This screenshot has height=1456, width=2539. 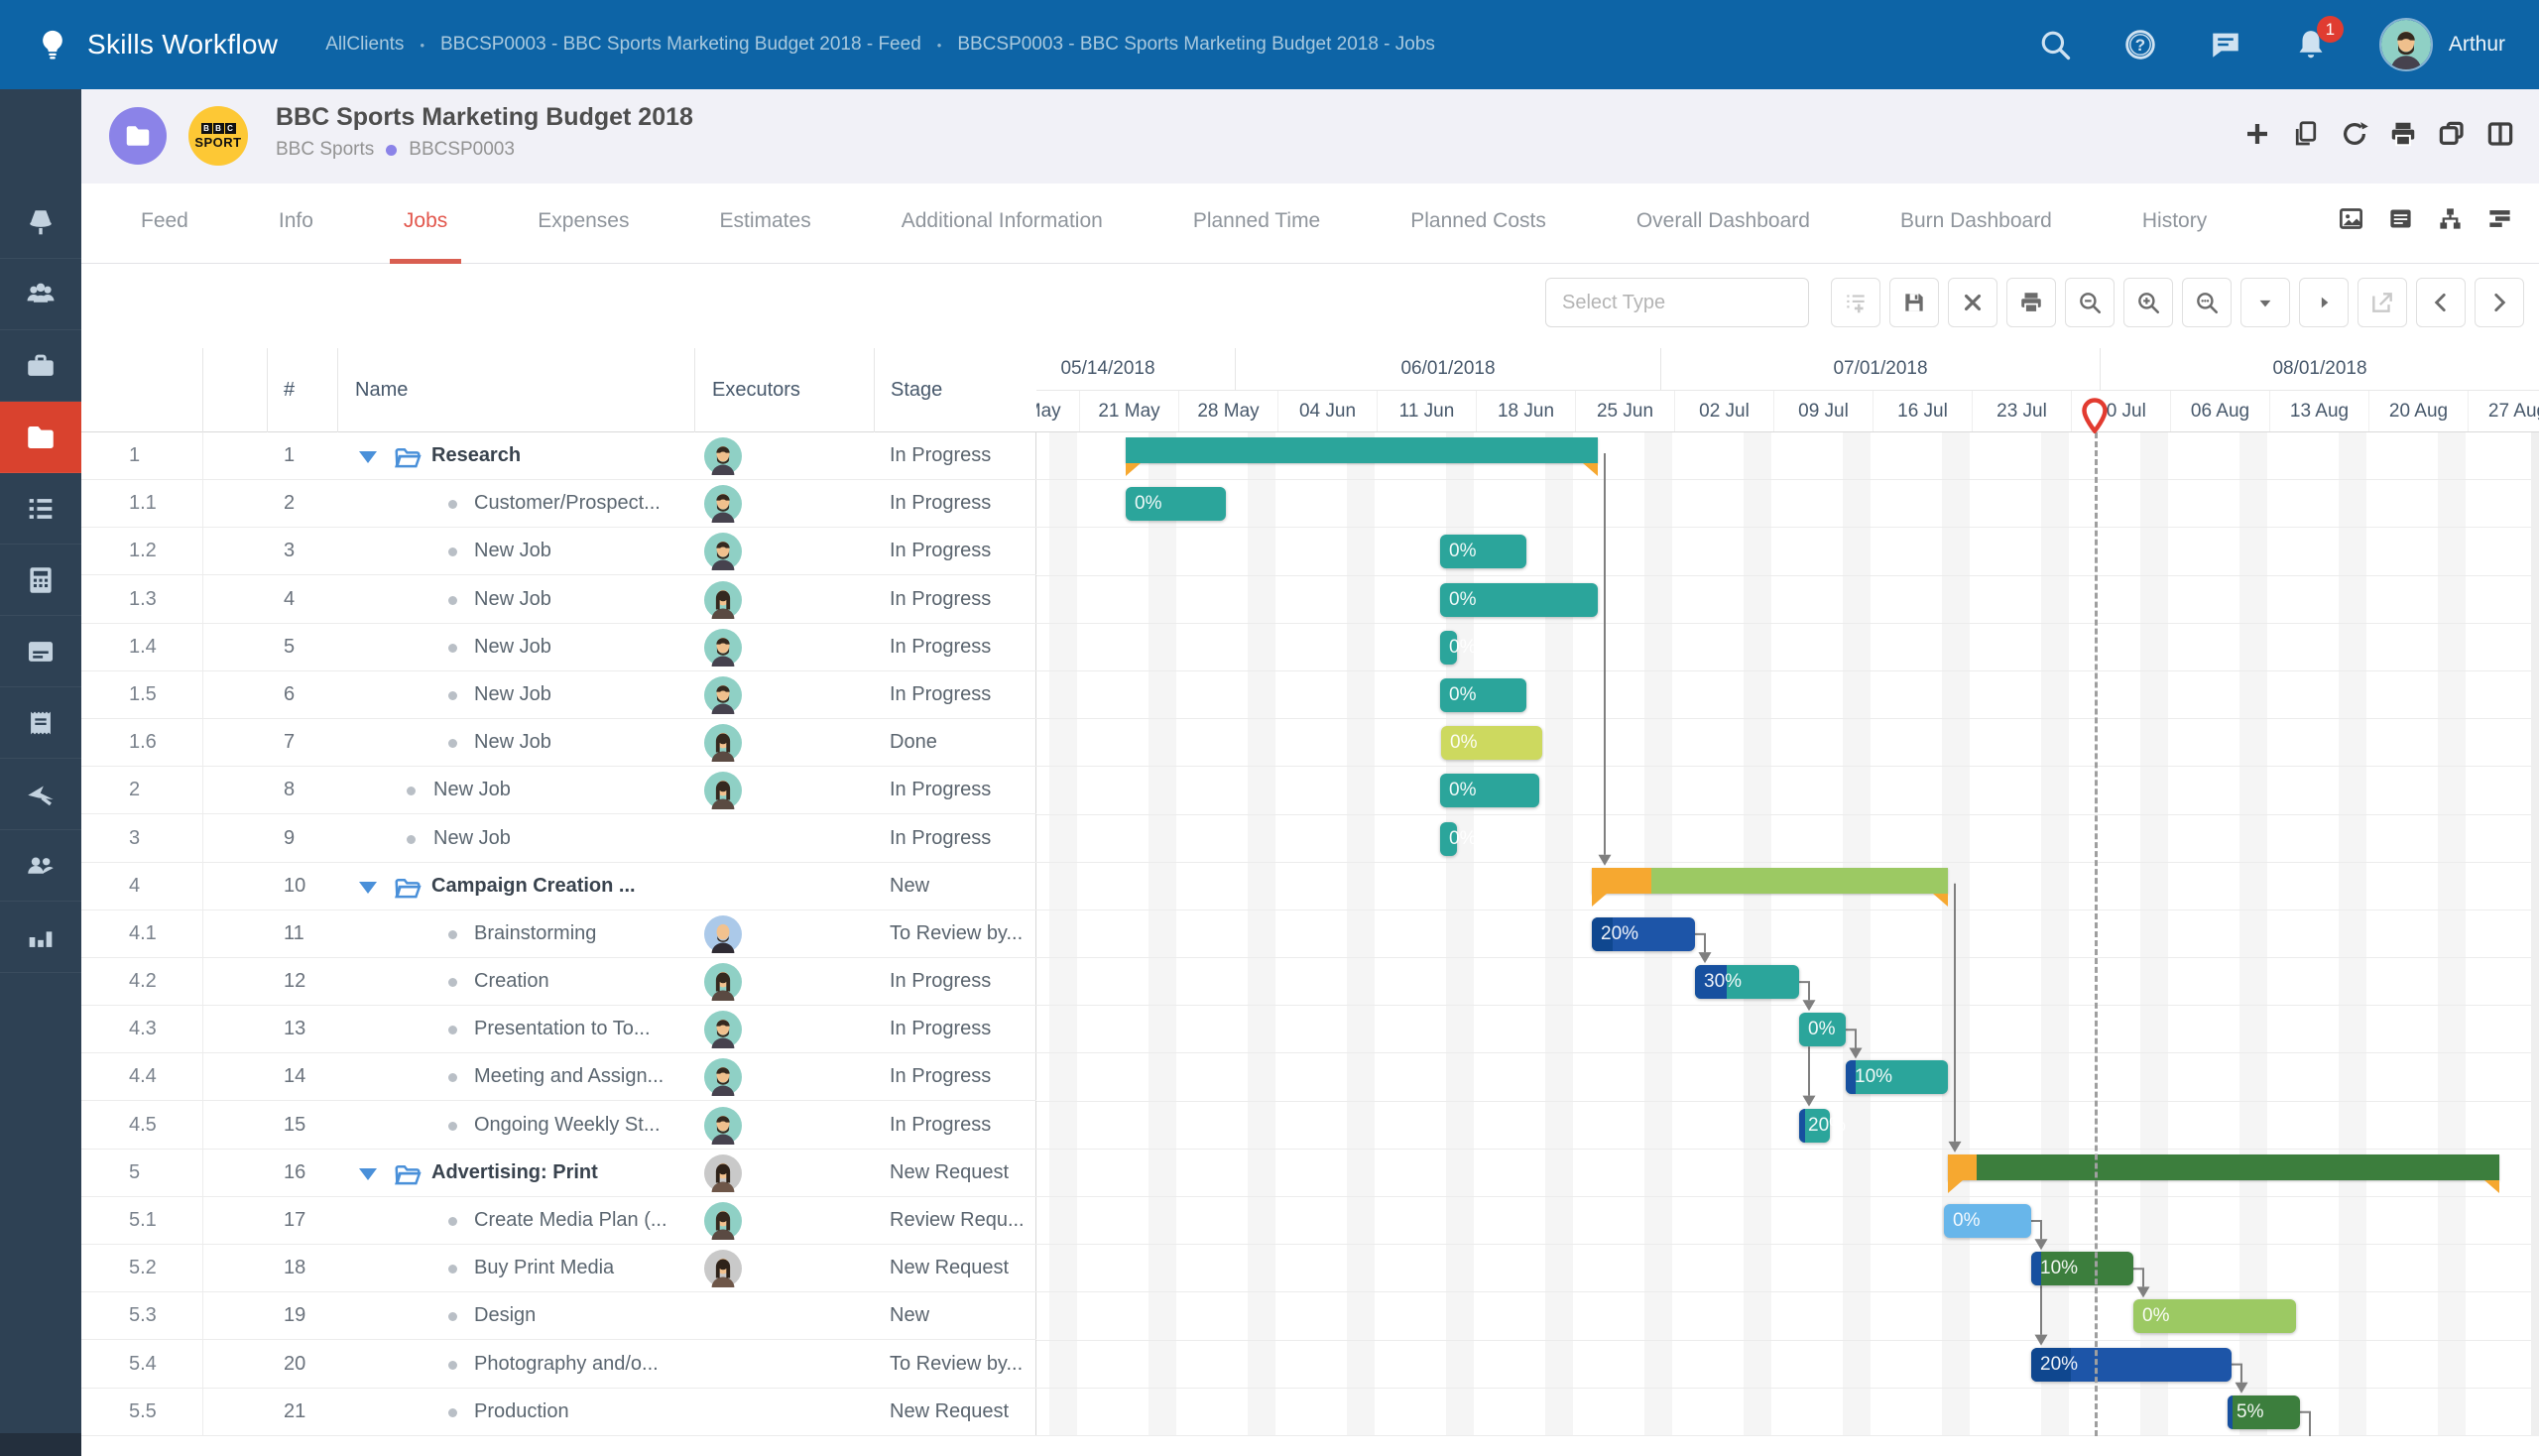 What do you see at coordinates (1002, 220) in the screenshot?
I see `tab-additional-information: Additional Information` at bounding box center [1002, 220].